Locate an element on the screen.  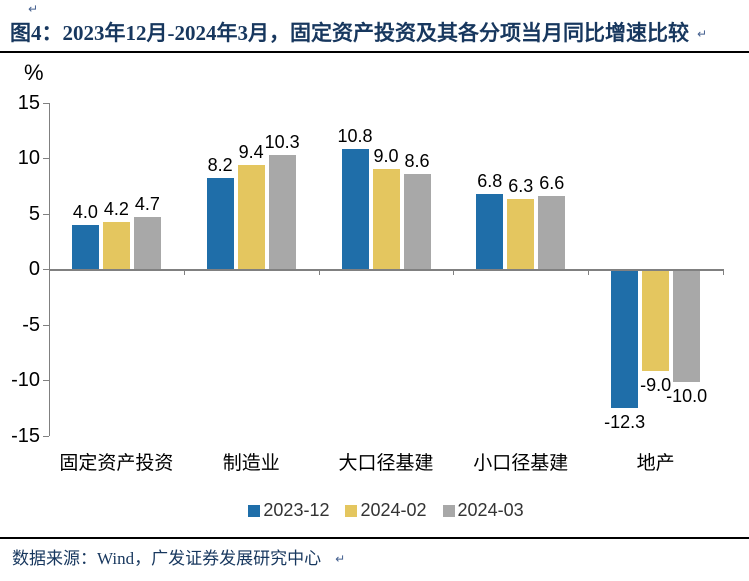
x-axis-category-label: 制造业 is located at coordinates (251, 463).